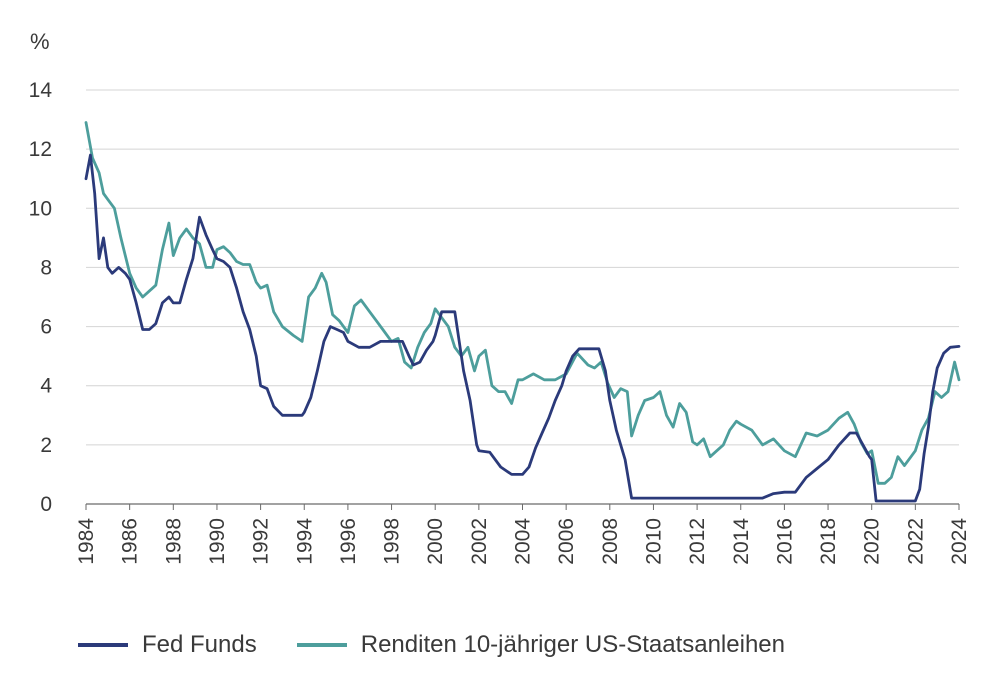  I want to click on x-tick-label: 2002, so click(479, 541).